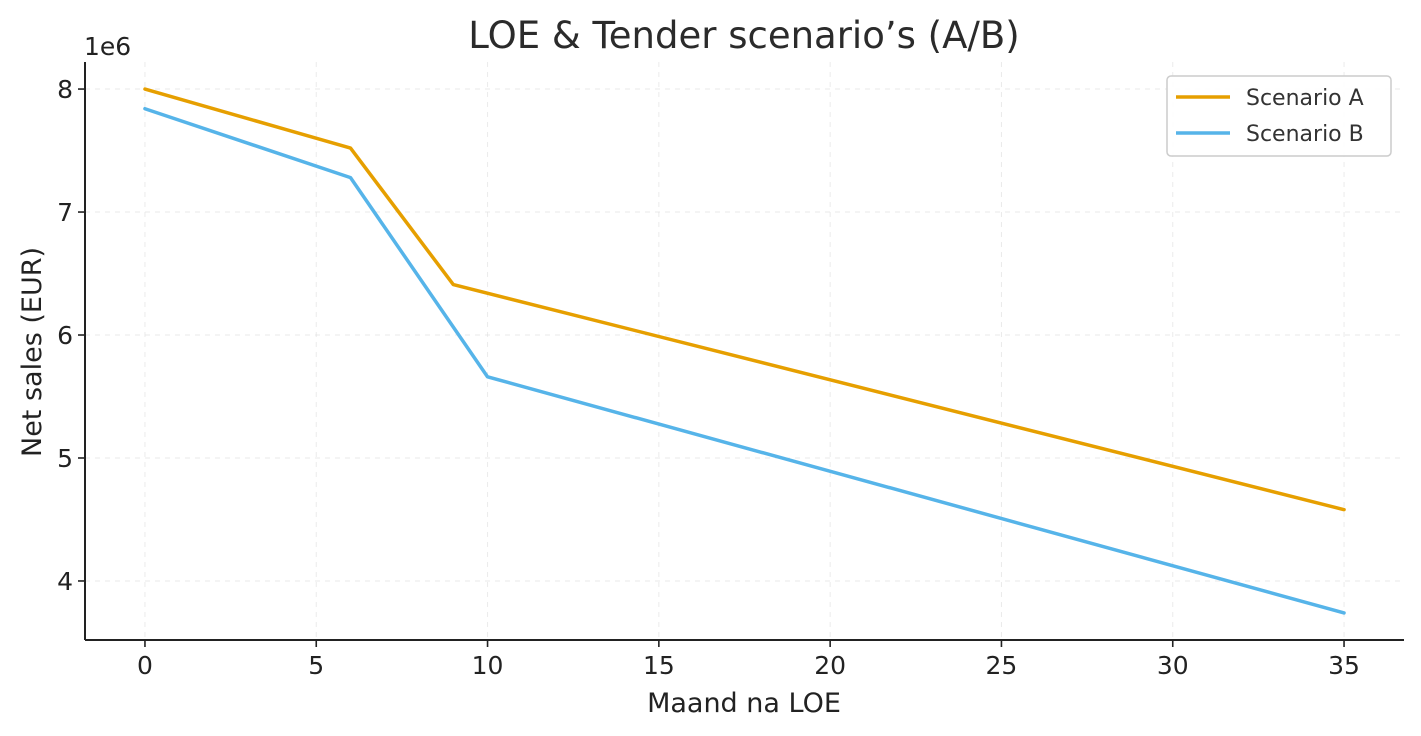 The height and width of the screenshot is (736, 1421). I want to click on legend-label-scenario-b: Scenario B, so click(1305, 134).